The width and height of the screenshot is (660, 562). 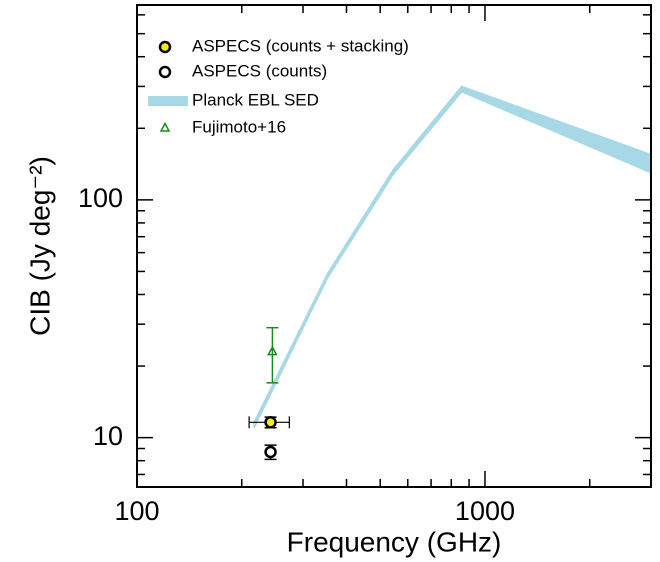 What do you see at coordinates (136, 511) in the screenshot?
I see `x-tick-label: 100` at bounding box center [136, 511].